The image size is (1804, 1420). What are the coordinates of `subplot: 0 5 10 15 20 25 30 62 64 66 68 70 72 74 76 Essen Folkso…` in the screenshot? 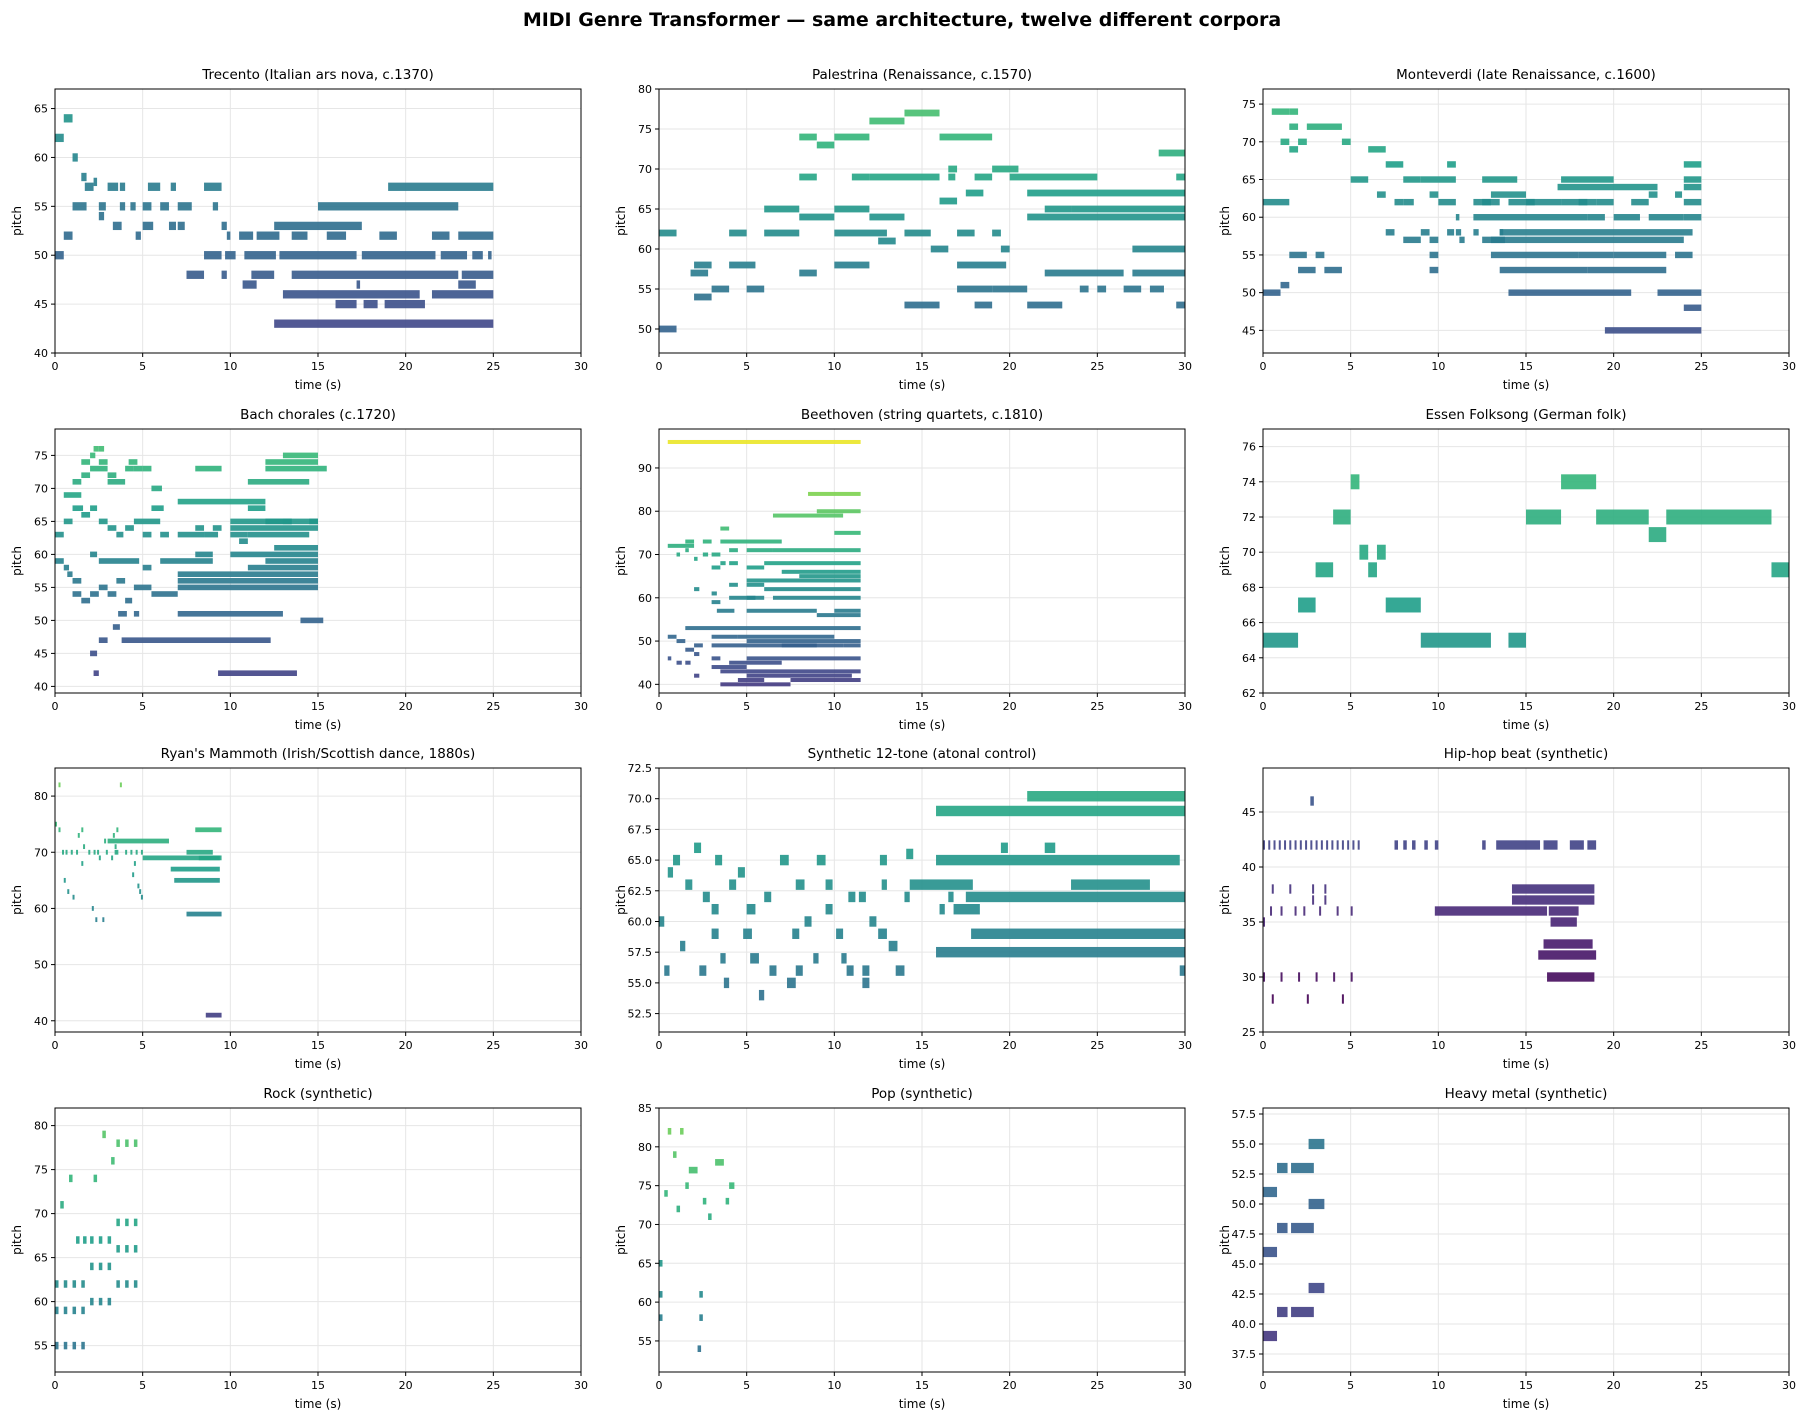 It's located at (1507, 569).